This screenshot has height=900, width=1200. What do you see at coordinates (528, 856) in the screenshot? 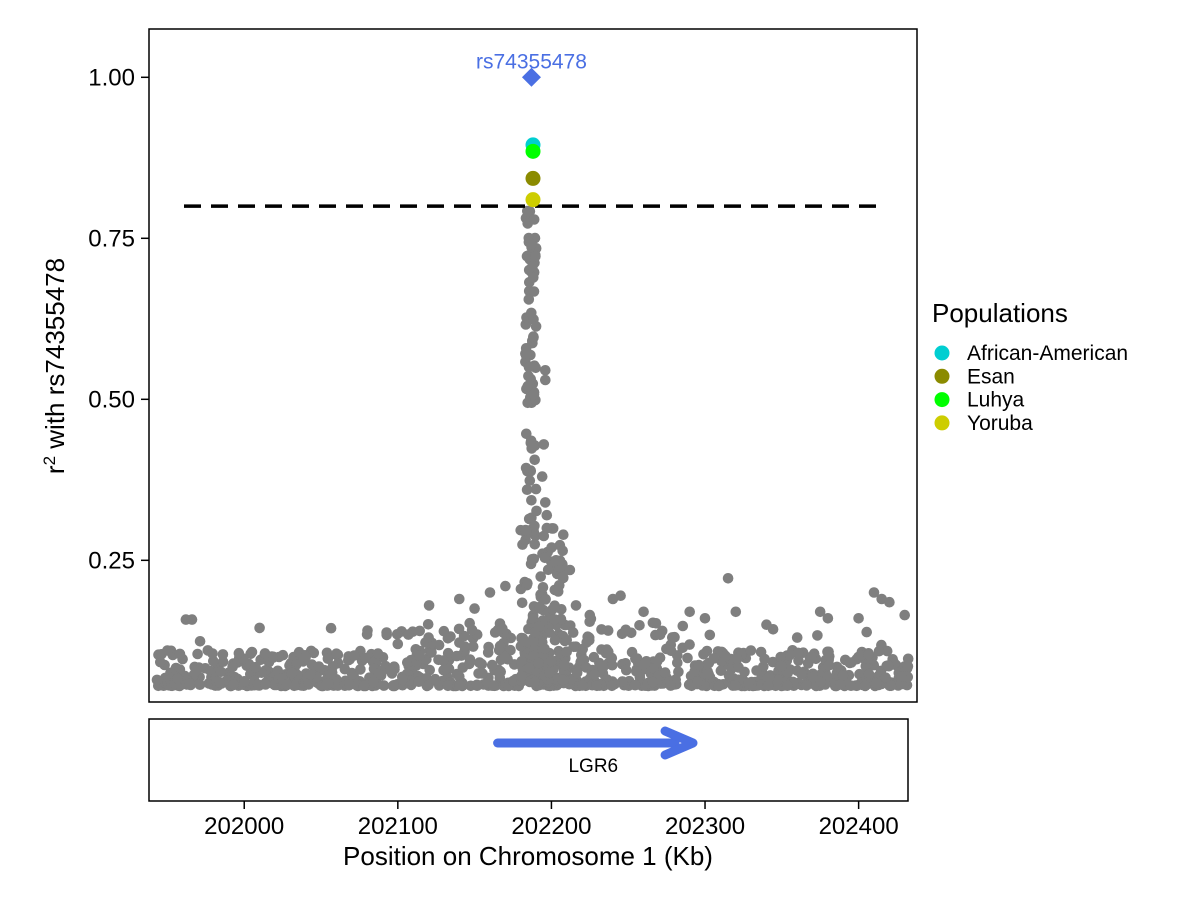
I see `x-axis-title: Position on Chromosome 1 (Kb)` at bounding box center [528, 856].